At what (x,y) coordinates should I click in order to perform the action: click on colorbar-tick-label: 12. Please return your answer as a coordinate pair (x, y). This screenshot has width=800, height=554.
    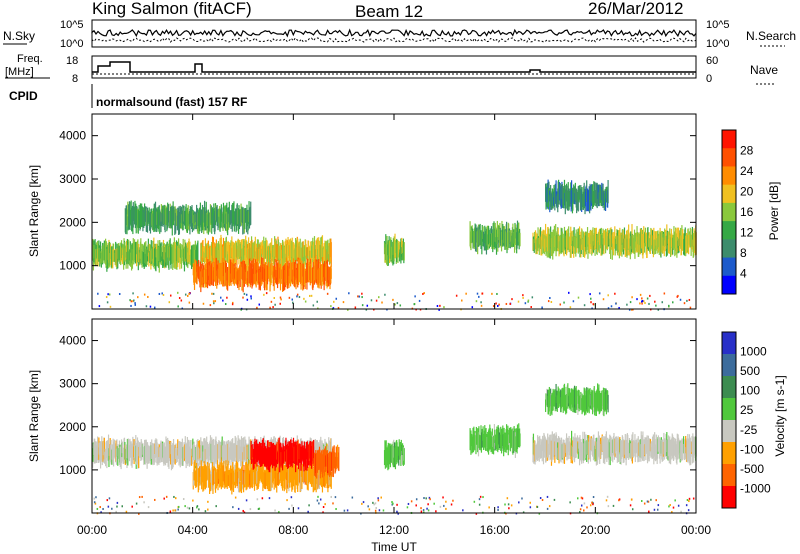
    Looking at the image, I should click on (747, 233).